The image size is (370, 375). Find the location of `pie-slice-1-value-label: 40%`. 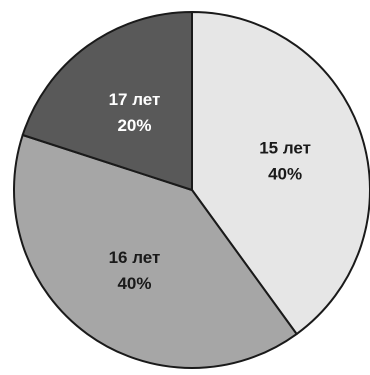

pie-slice-1-value-label: 40% is located at coordinates (285, 174).